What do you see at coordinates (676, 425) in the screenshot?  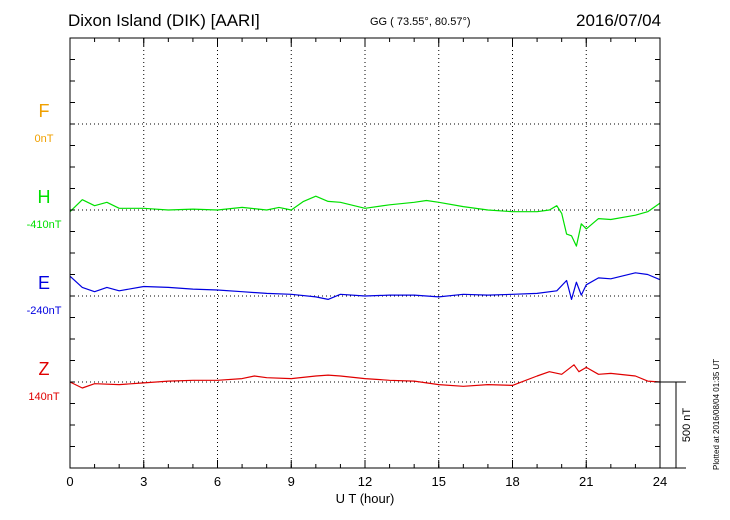 I see `scale-bar: 500 nT` at bounding box center [676, 425].